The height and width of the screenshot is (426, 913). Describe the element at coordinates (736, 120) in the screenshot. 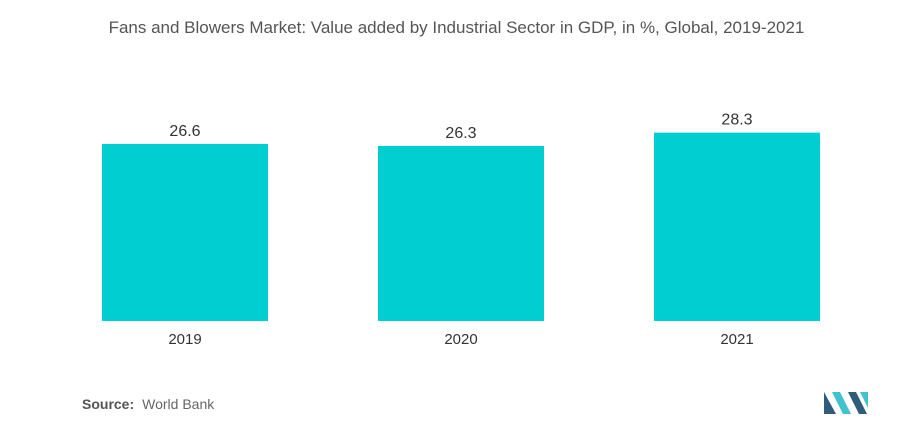

I see `value-label-2021: 28.3` at that location.